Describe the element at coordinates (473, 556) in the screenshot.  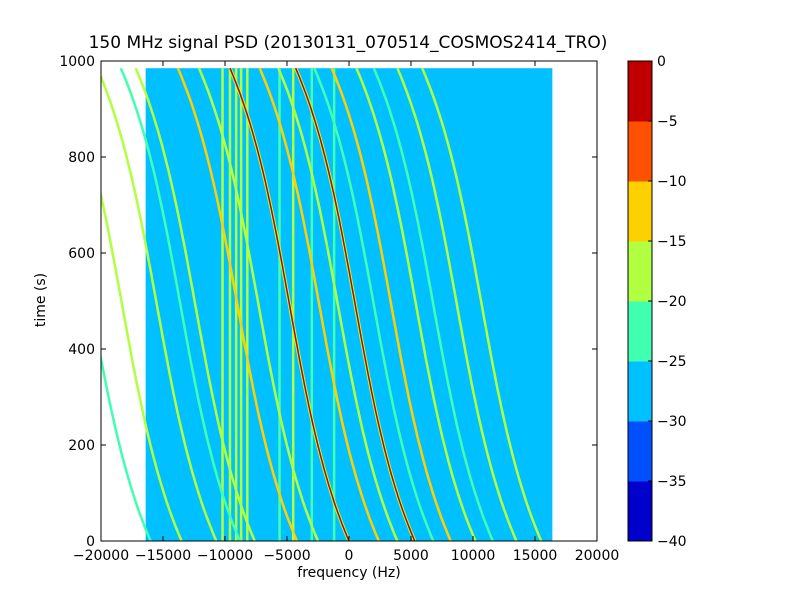
I see `x-tick-label-6: 10000` at that location.